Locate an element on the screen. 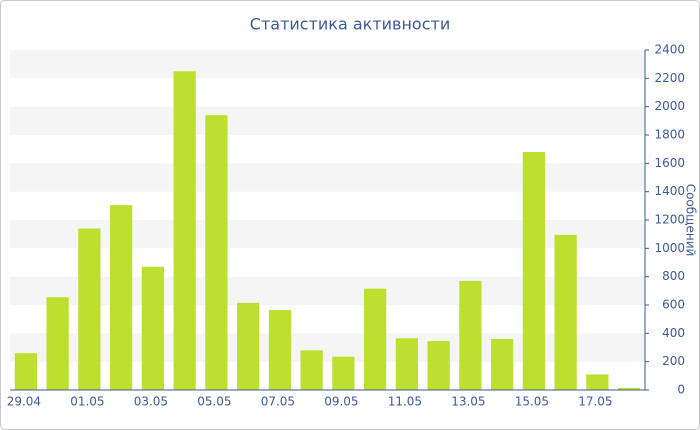 The image size is (700, 430). chart-title: Статистика активности is located at coordinates (350, 24).